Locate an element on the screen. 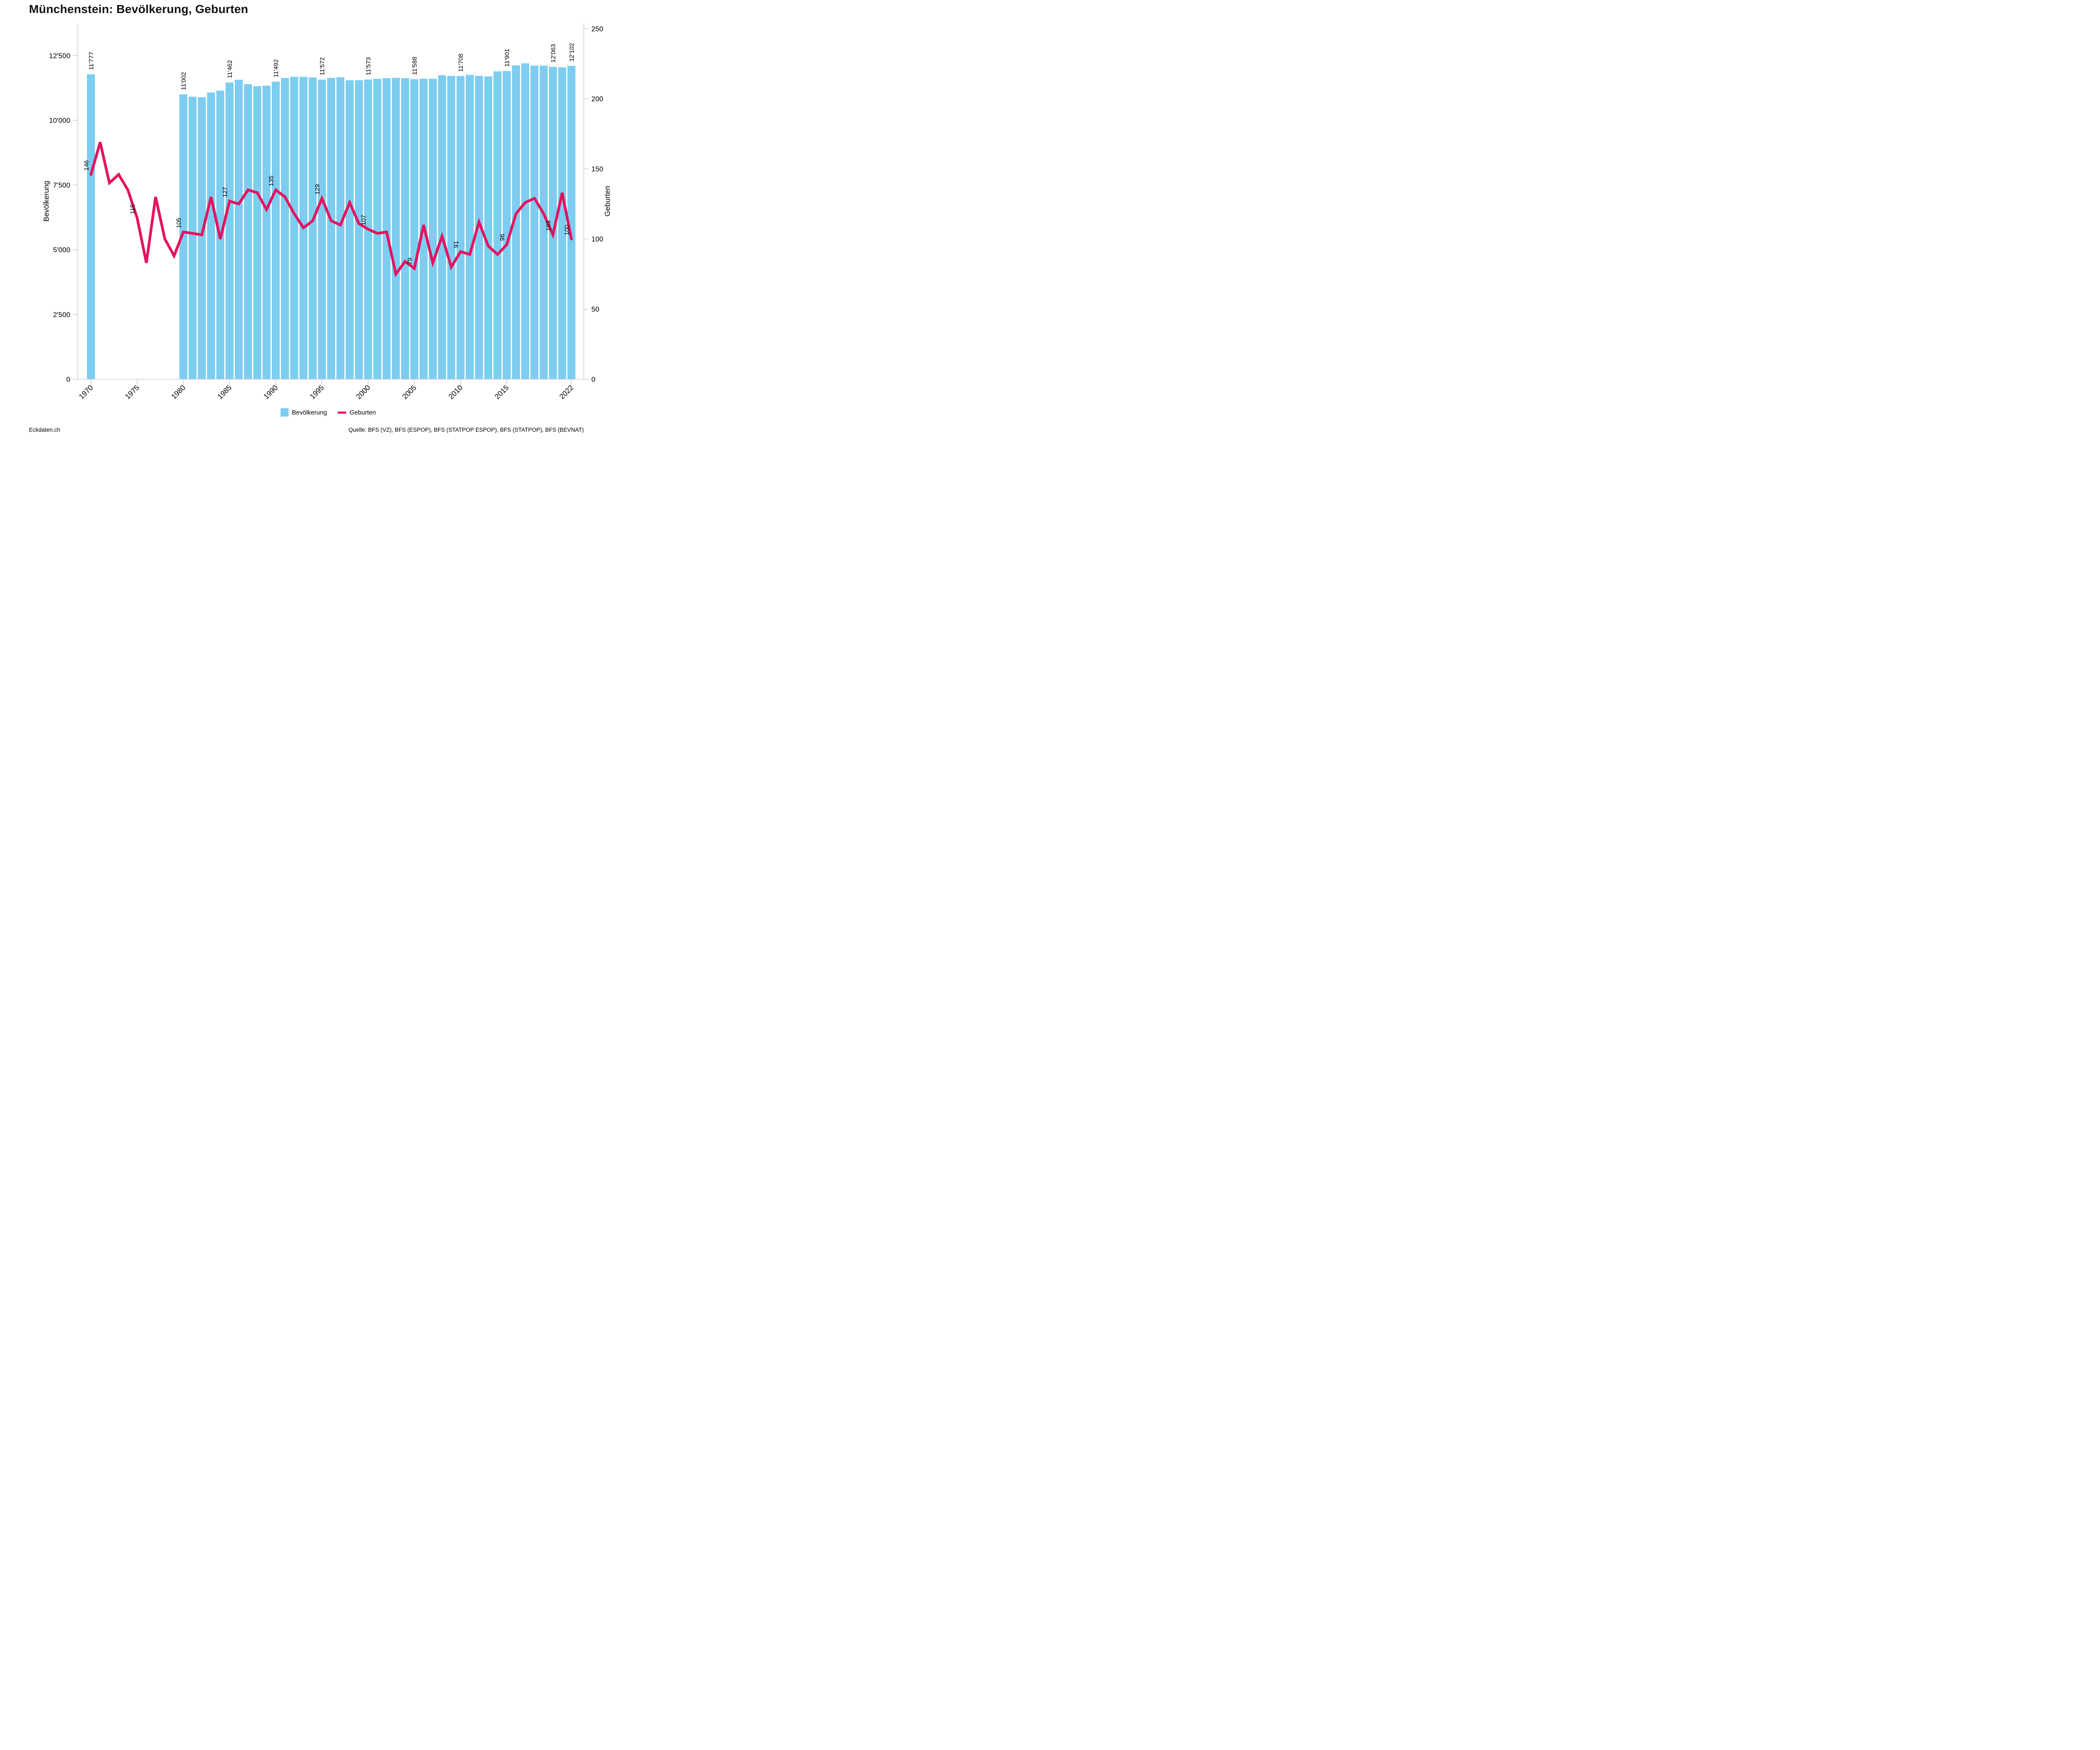 Image resolution: width=2100 pixels, height=1750 pixels. births-line is located at coordinates (331, 210).